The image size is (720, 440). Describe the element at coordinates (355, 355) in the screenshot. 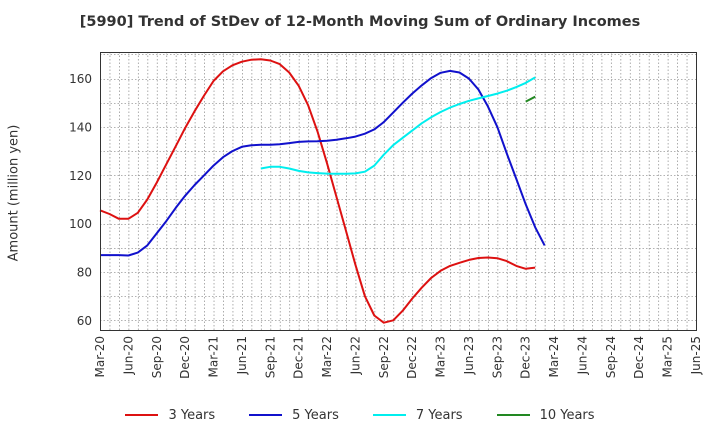

I see `x-tick-label: Jun-22` at that location.